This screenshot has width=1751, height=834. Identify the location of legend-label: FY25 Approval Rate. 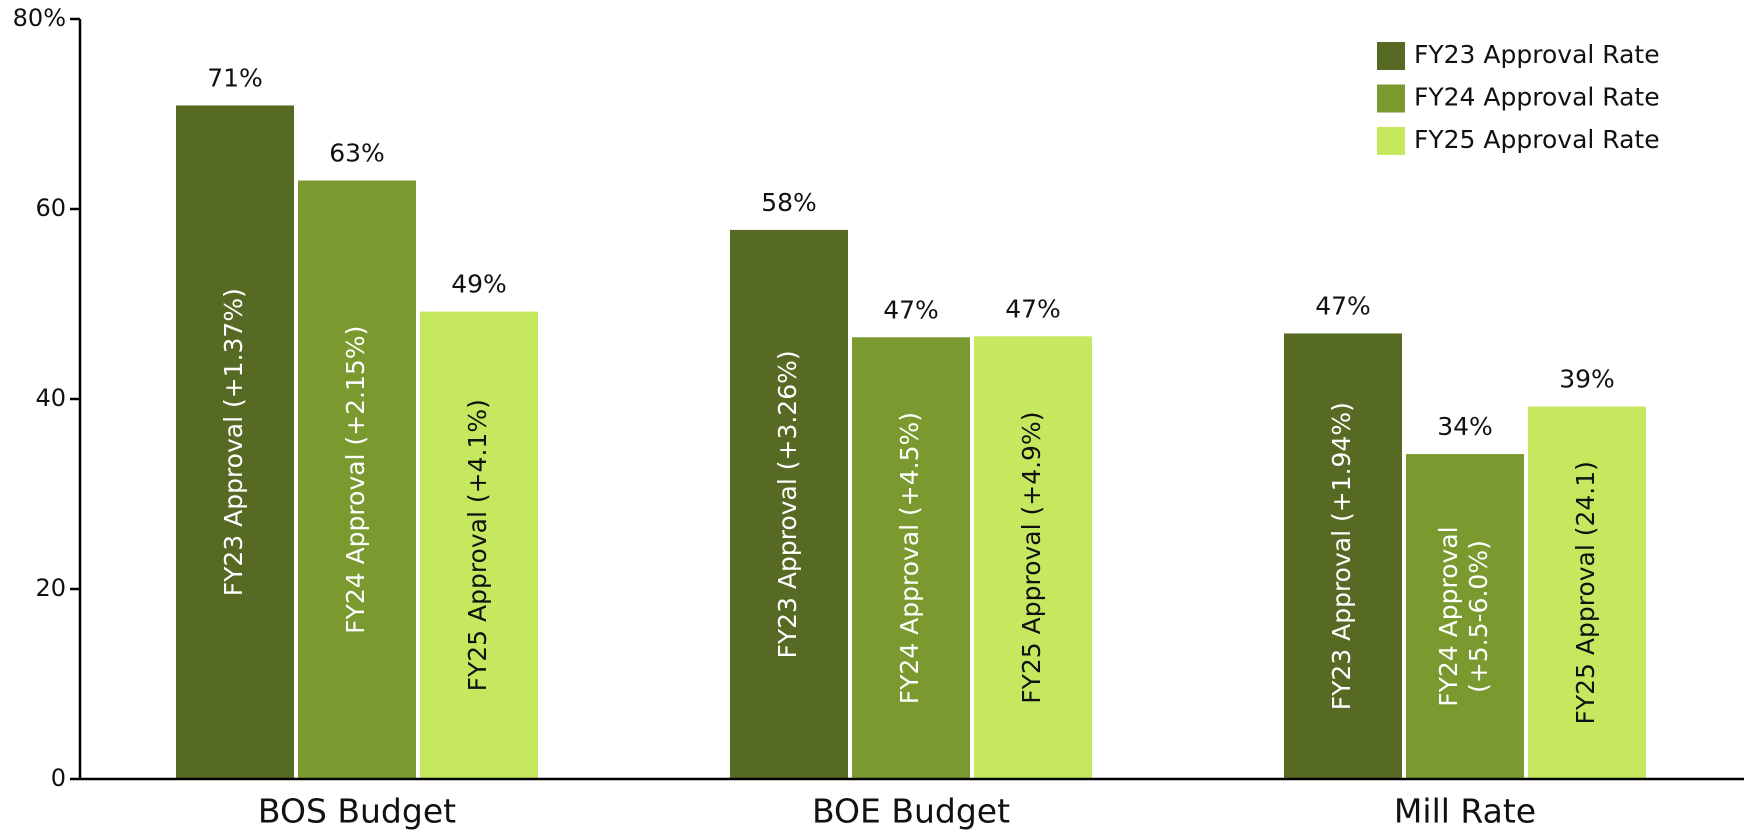
(1537, 139).